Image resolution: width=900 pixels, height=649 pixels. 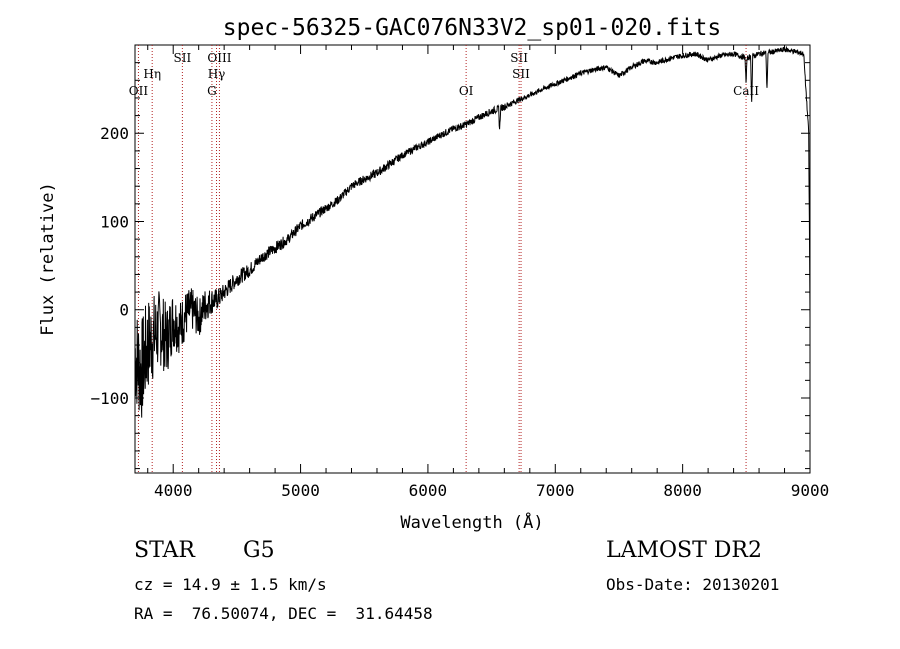 I want to click on line-marker-label: CaII, so click(x=746, y=91).